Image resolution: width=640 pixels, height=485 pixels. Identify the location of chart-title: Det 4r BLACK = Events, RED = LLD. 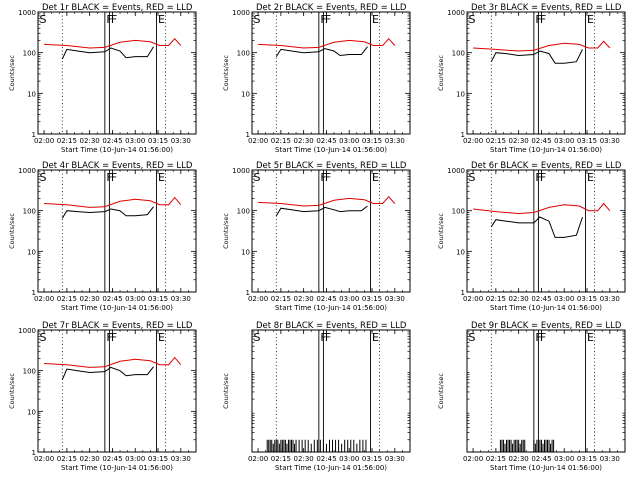
(117, 166).